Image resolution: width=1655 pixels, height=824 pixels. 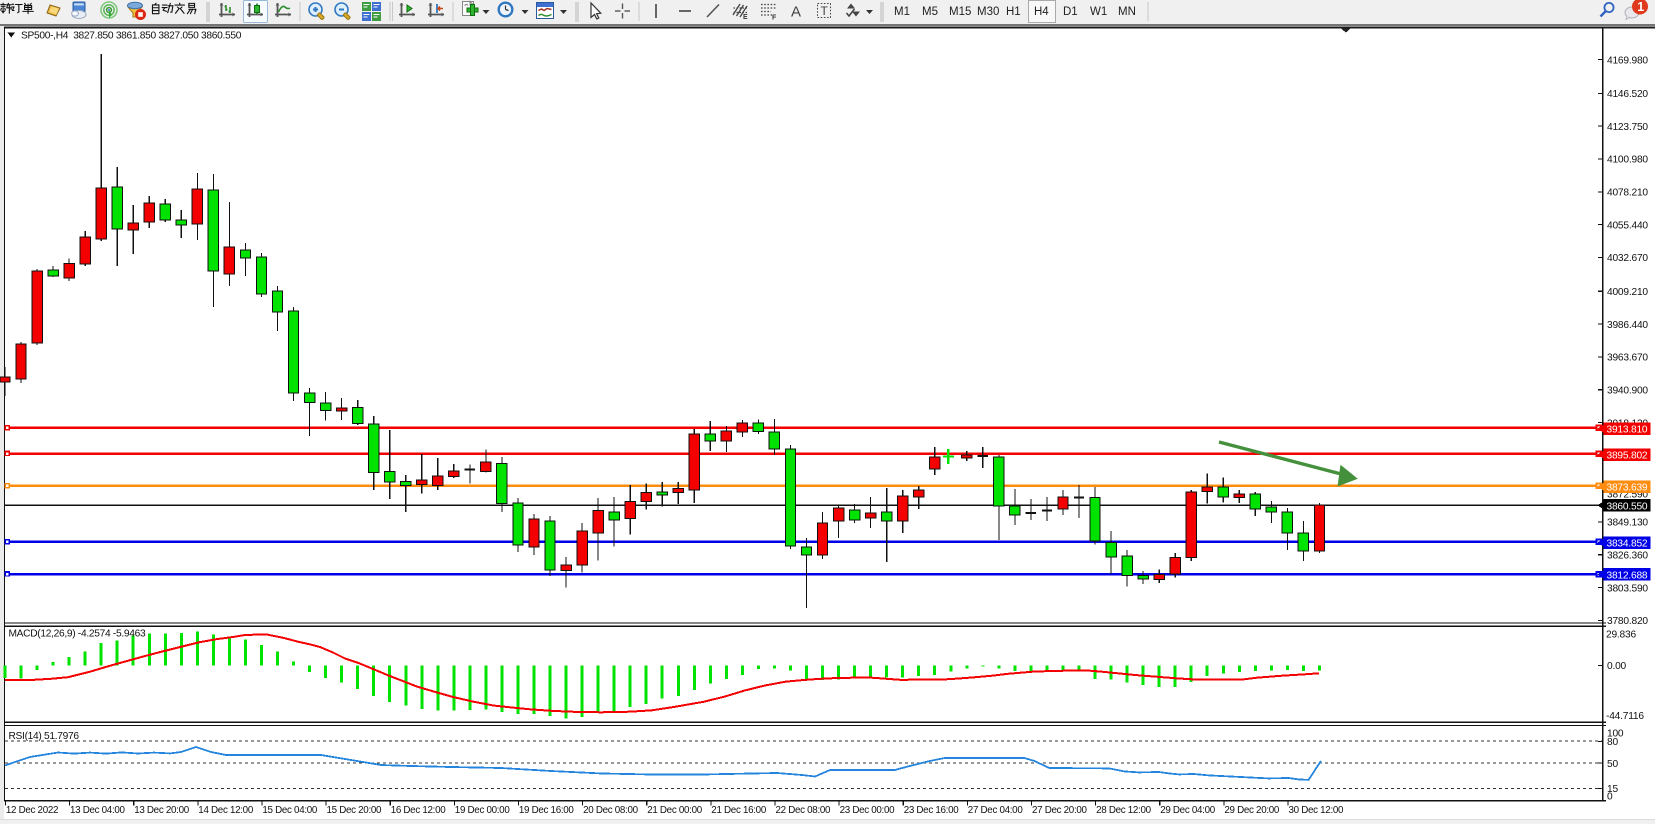 What do you see at coordinates (1252, 810) in the screenshot?
I see `svg-text: 29 Dec 20:00` at bounding box center [1252, 810].